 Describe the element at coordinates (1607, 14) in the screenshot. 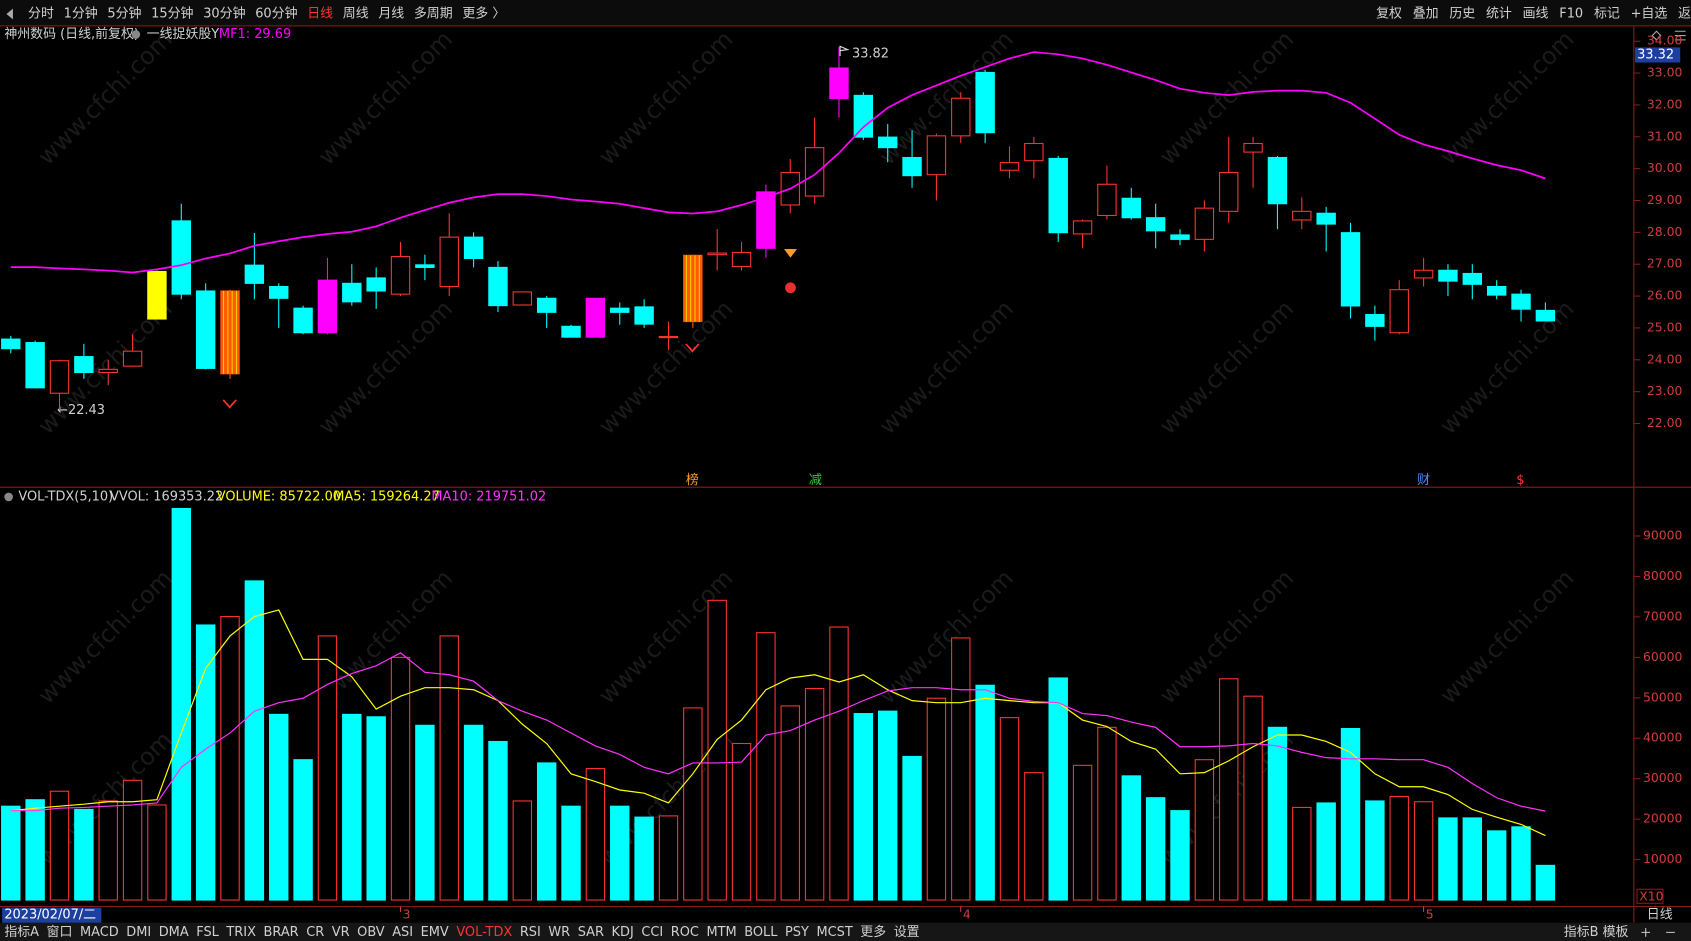

I see `tab: 标记` at that location.